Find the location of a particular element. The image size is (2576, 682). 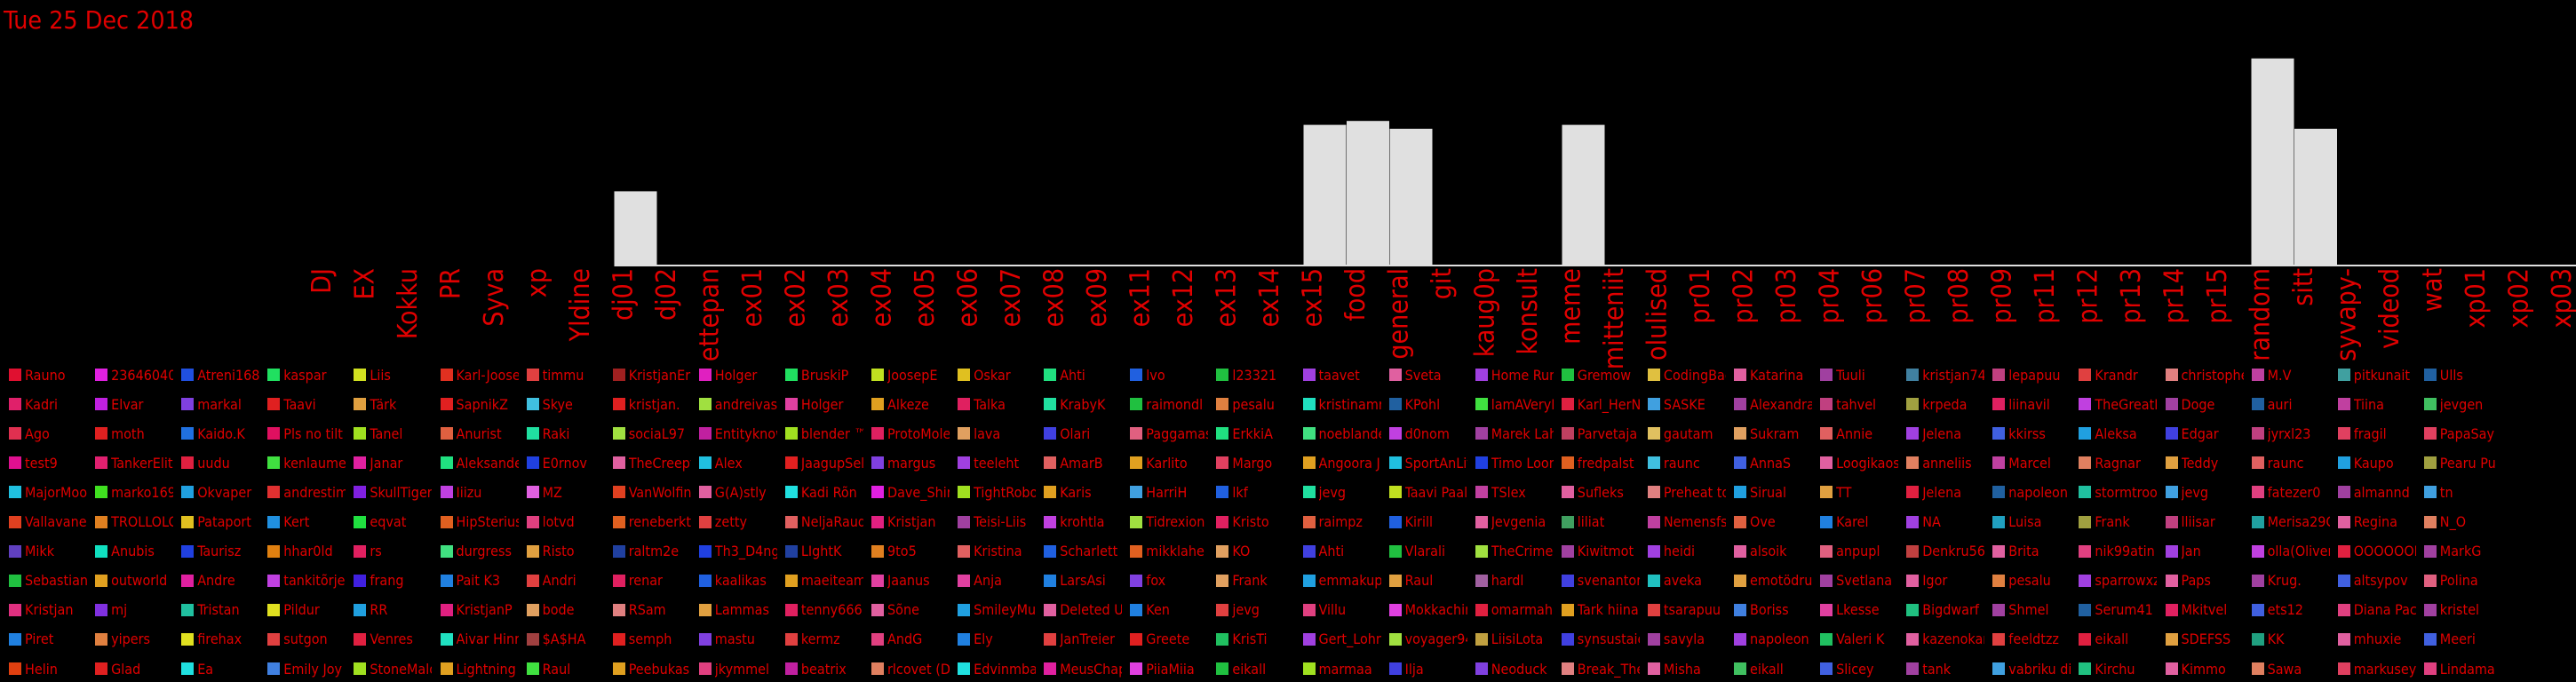

legend-label: Valeri K is located at coordinates (1860, 639).